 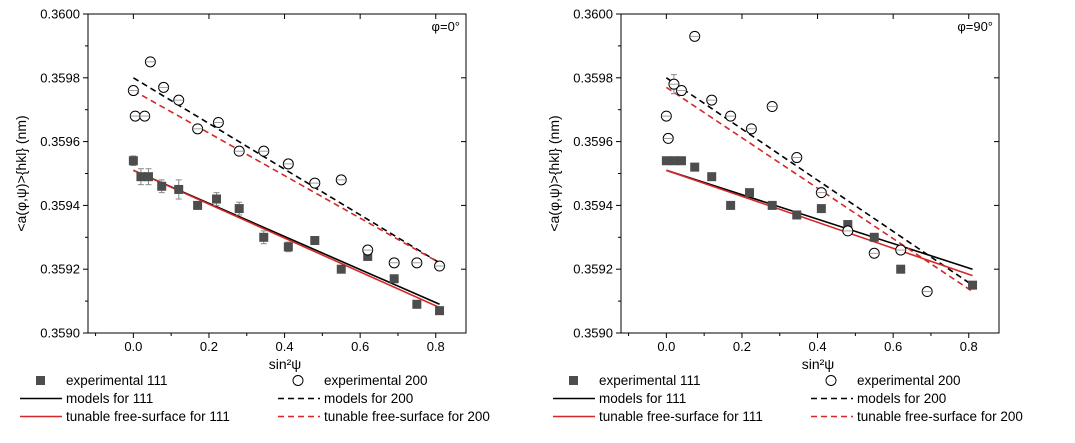 What do you see at coordinates (975, 26) in the screenshot?
I see `phi-annotation: φ=90°` at bounding box center [975, 26].